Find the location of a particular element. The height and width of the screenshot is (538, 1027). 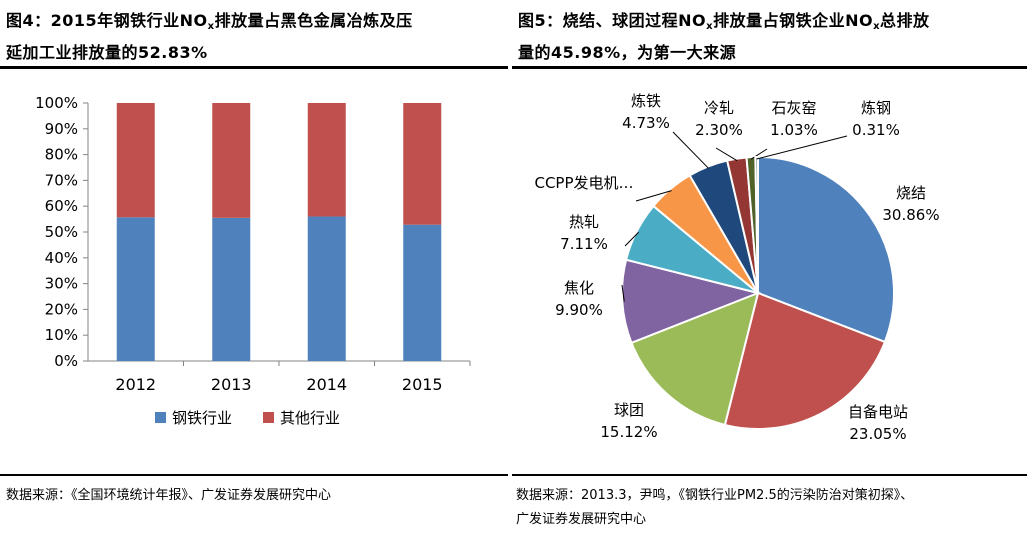

left-bottom-rule is located at coordinates (254, 475).